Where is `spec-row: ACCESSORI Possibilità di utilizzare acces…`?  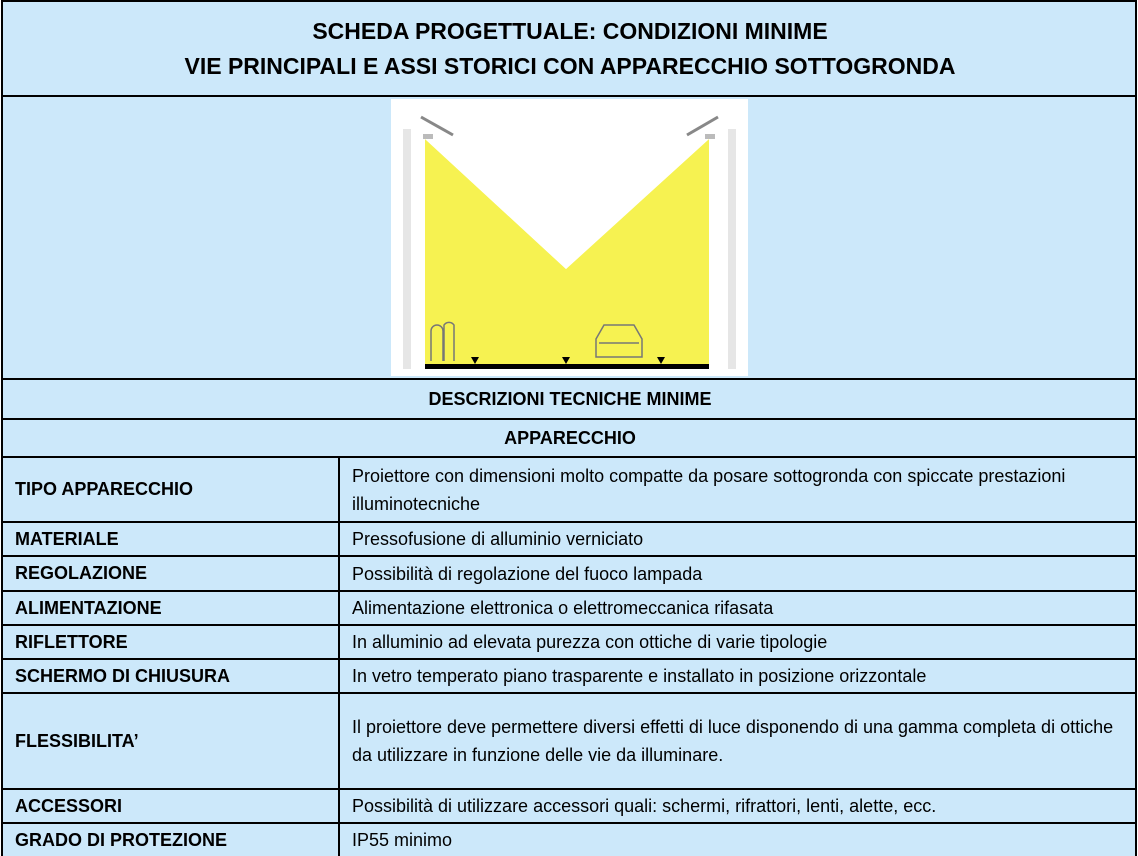 spec-row: ACCESSORI Possibilità di utilizzare acces… is located at coordinates (569, 806).